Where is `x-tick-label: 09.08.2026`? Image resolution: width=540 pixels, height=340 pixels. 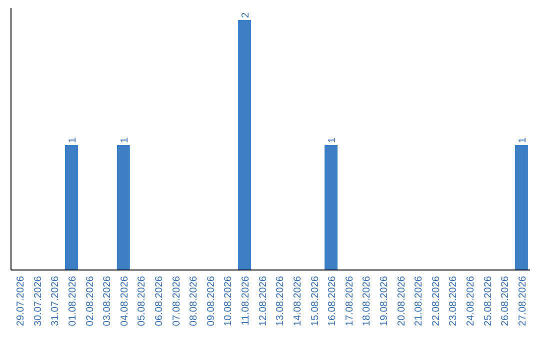
x-tick-label: 09.08.2026 is located at coordinates (211, 301).